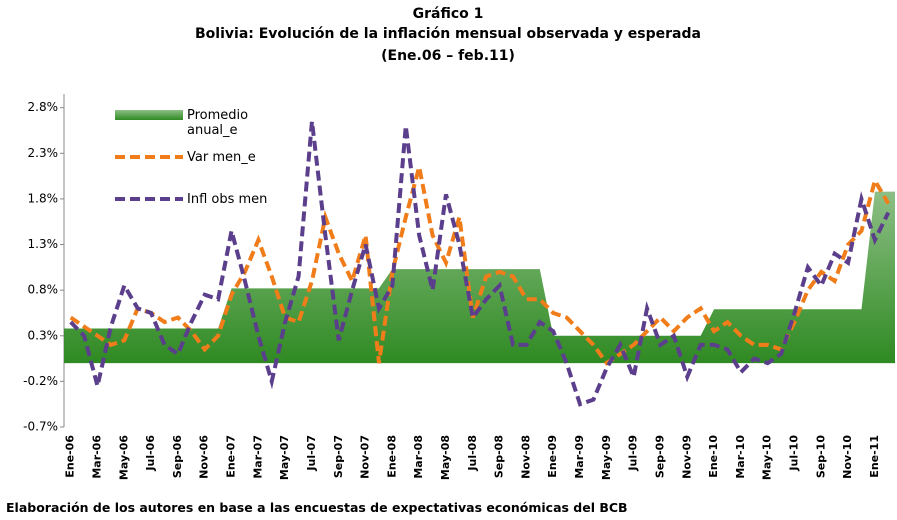 The width and height of the screenshot is (897, 520). I want to click on x-tick-label: Jul-10, so click(793, 453).